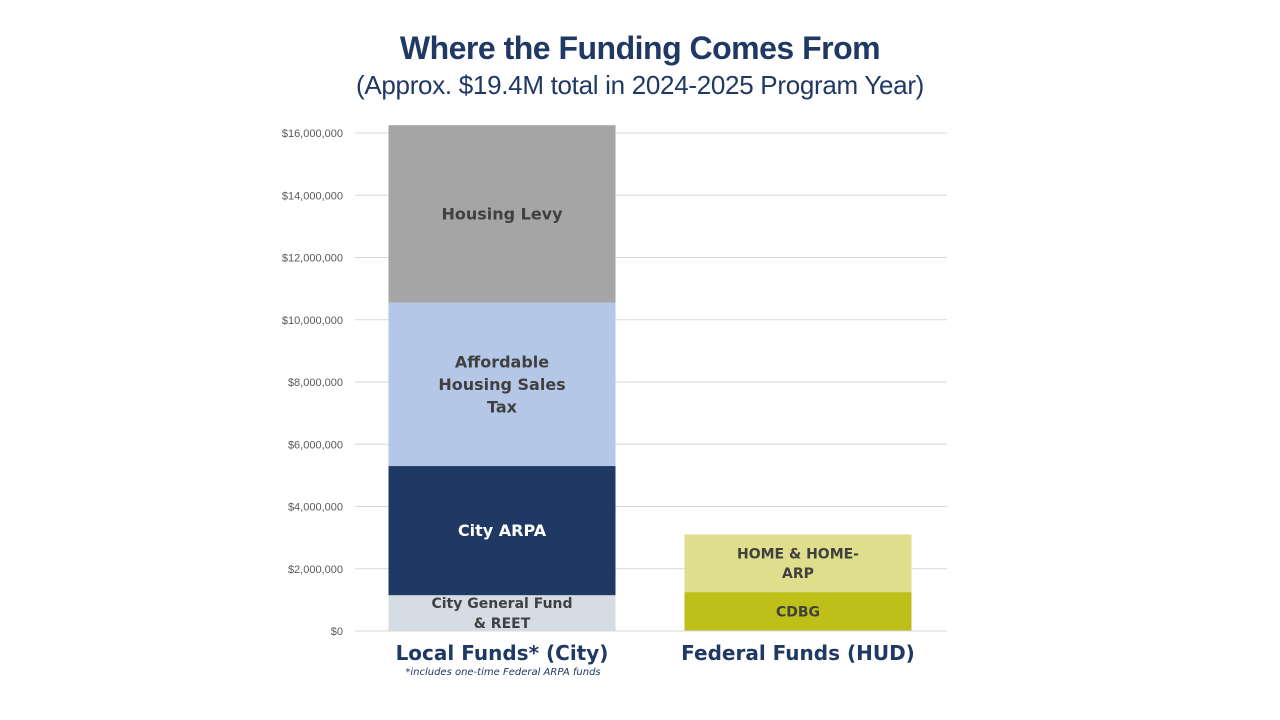 This screenshot has width=1280, height=720. Describe the element at coordinates (315, 570) in the screenshot. I see `y-tick-label: $2,000,000` at that location.